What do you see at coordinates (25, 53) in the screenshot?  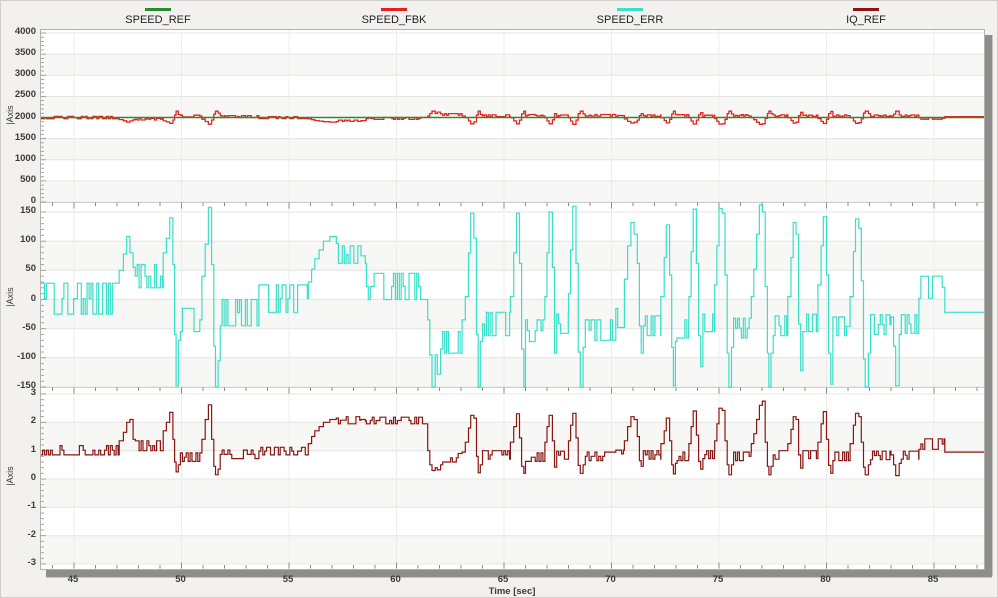 I see `y-tick-label: 3500` at bounding box center [25, 53].